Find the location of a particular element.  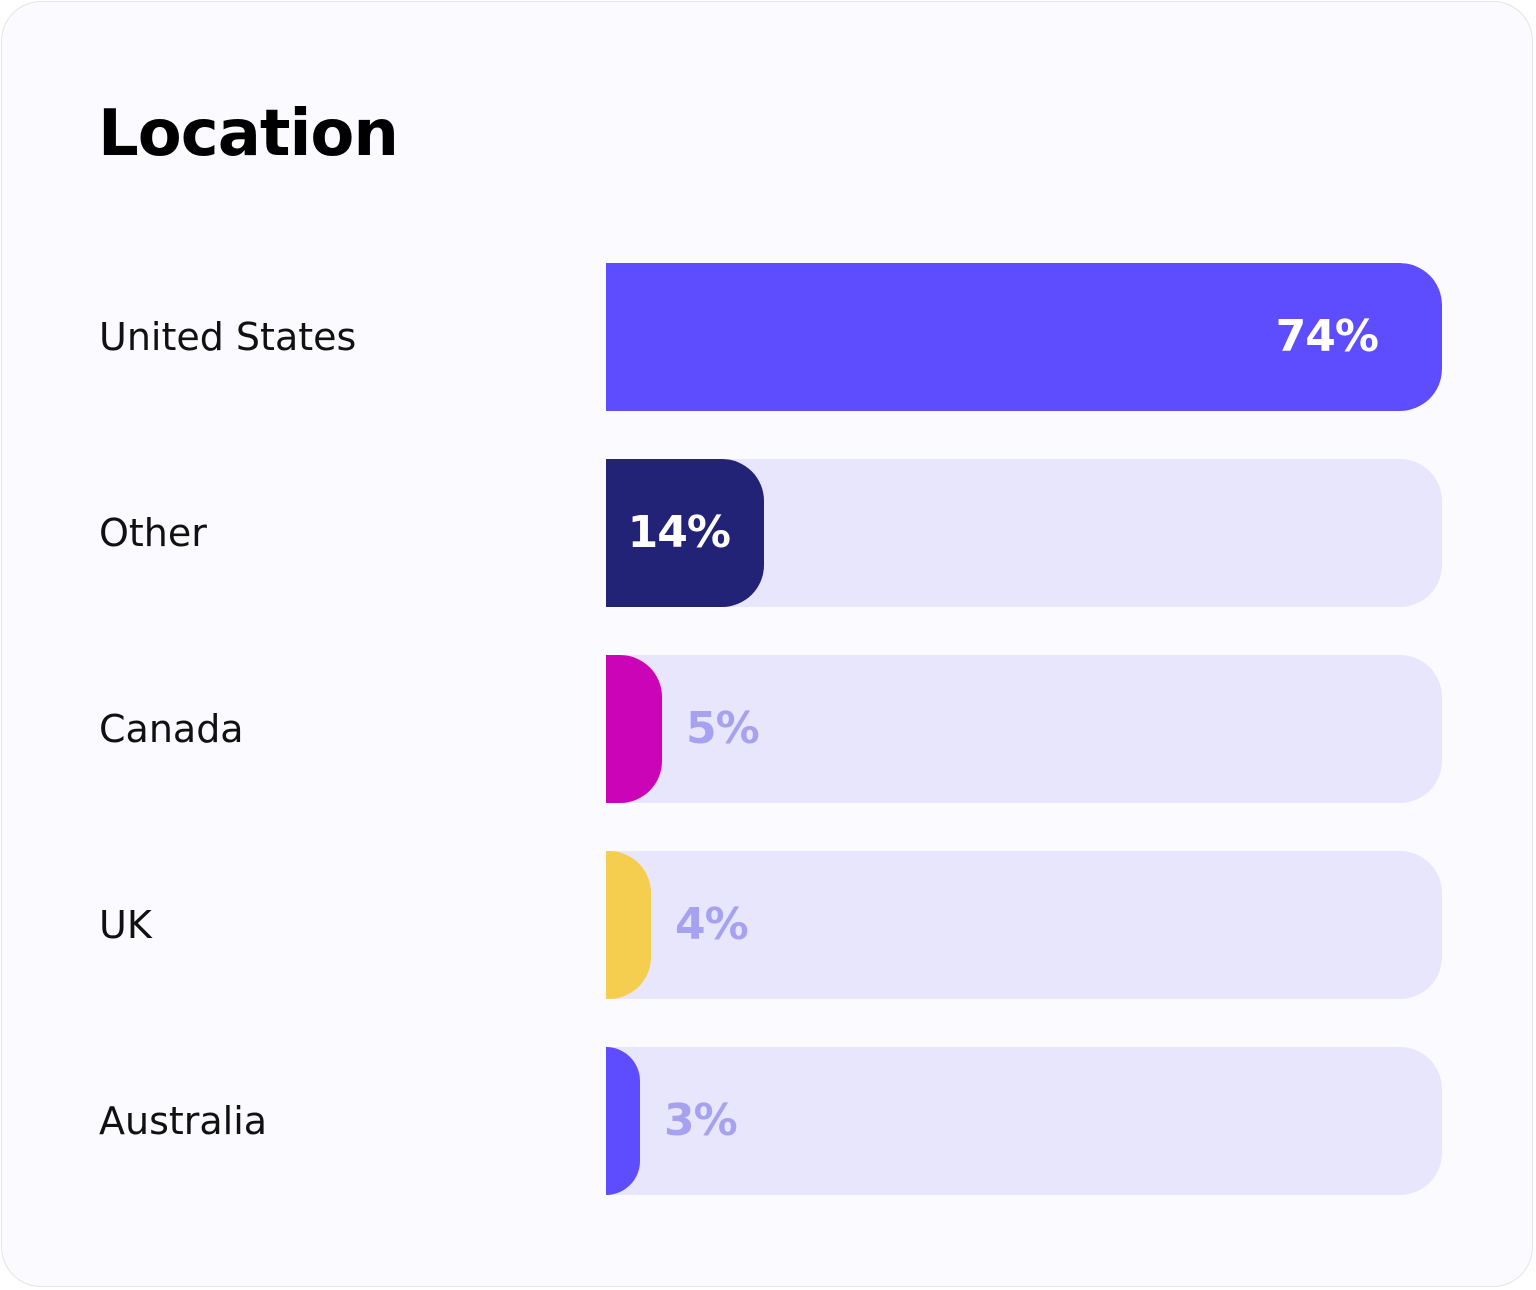

bar-track: 5% is located at coordinates (1024, 729).